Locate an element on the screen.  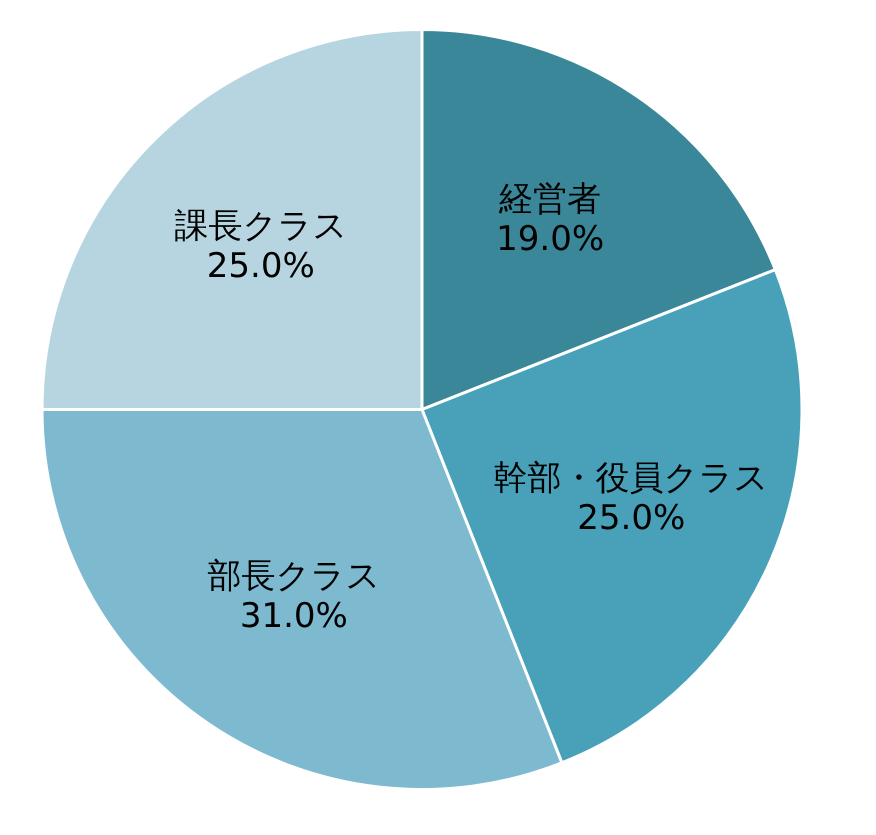
slice-label: 経営者 is located at coordinates (550, 198).